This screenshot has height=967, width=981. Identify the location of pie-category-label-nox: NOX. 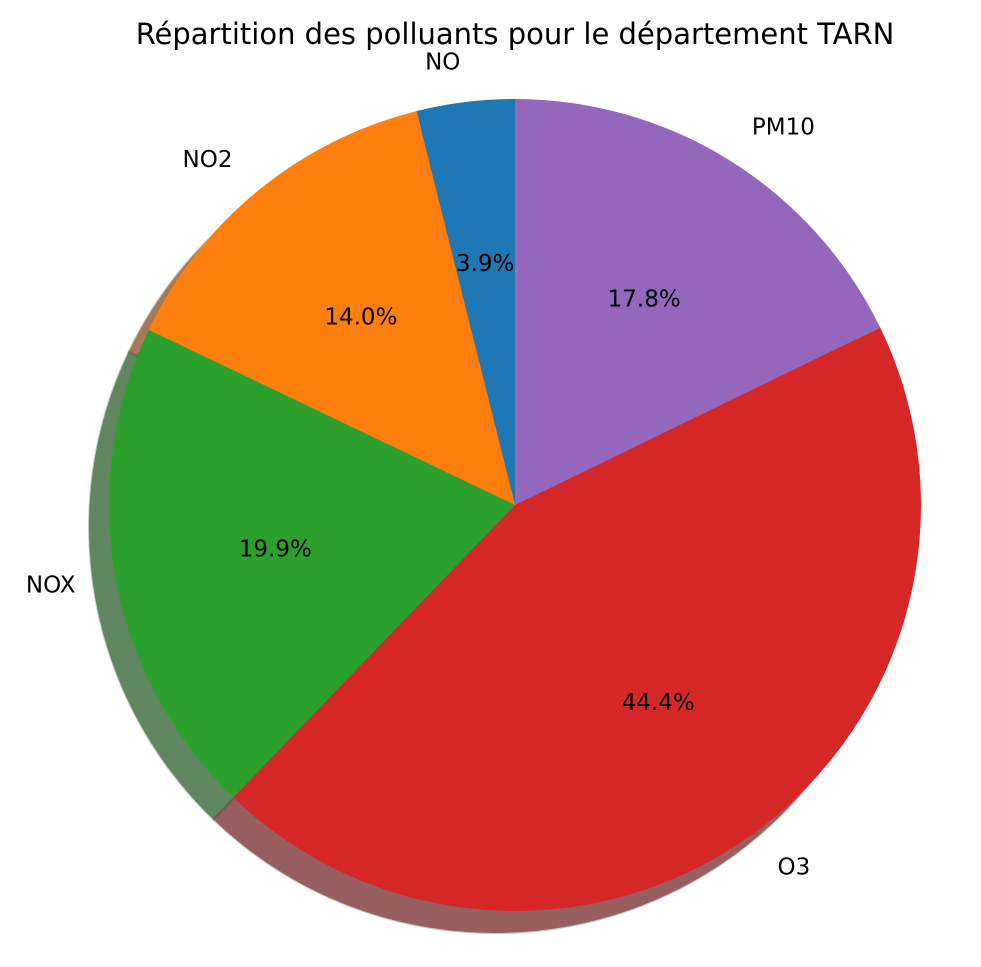
(51, 586).